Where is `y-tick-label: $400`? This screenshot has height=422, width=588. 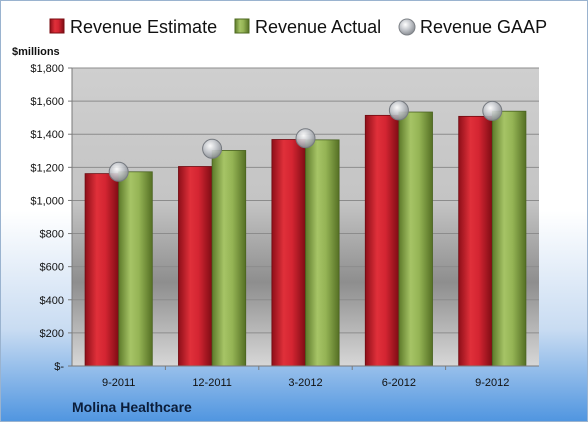
y-tick-label: $400 is located at coordinates (52, 301).